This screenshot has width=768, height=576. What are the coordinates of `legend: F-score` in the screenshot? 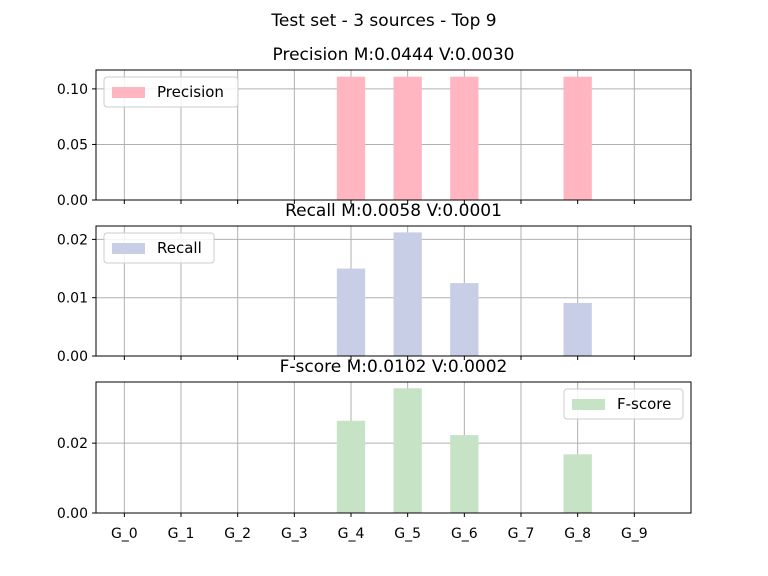 It's located at (623, 404).